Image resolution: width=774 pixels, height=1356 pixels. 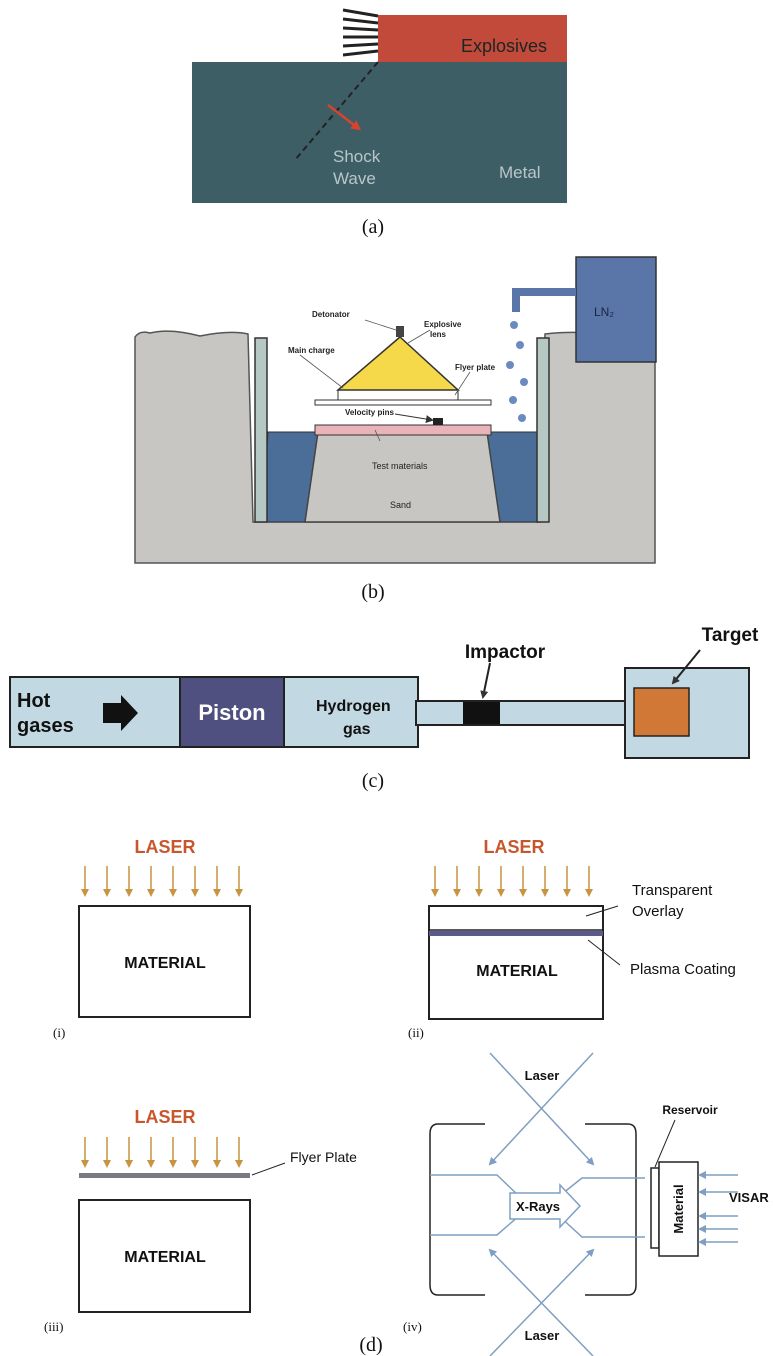 I want to click on material-box-ii, so click(x=516, y=962).